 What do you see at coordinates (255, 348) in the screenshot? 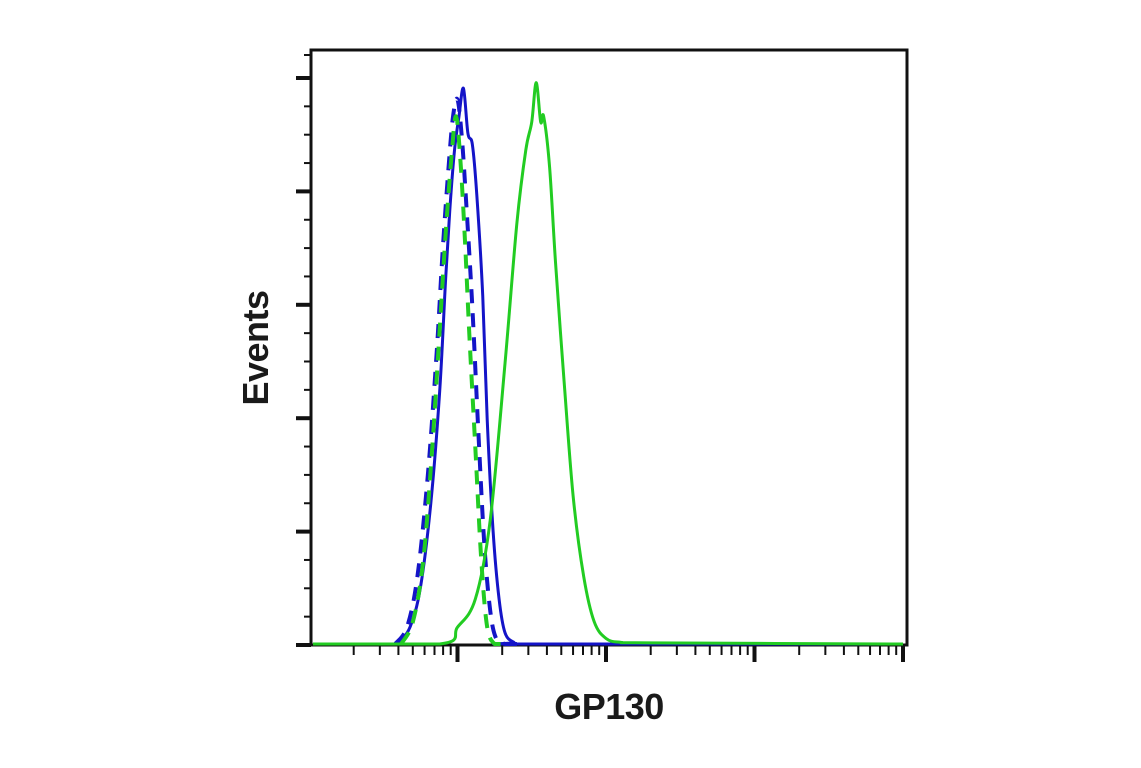
I see `y-axis-title: Events` at bounding box center [255, 348].